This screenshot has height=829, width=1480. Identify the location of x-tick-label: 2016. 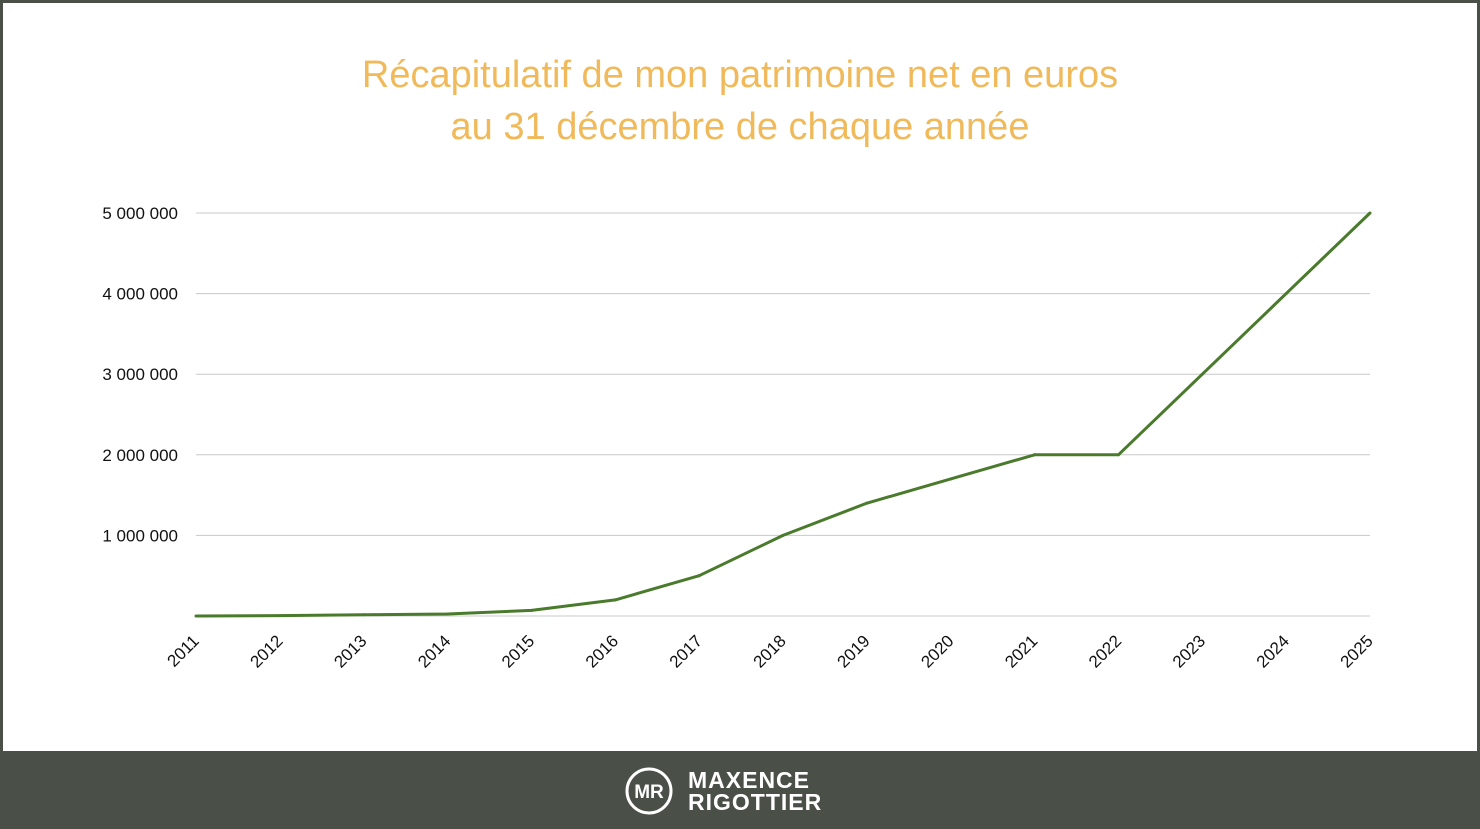
(602, 651).